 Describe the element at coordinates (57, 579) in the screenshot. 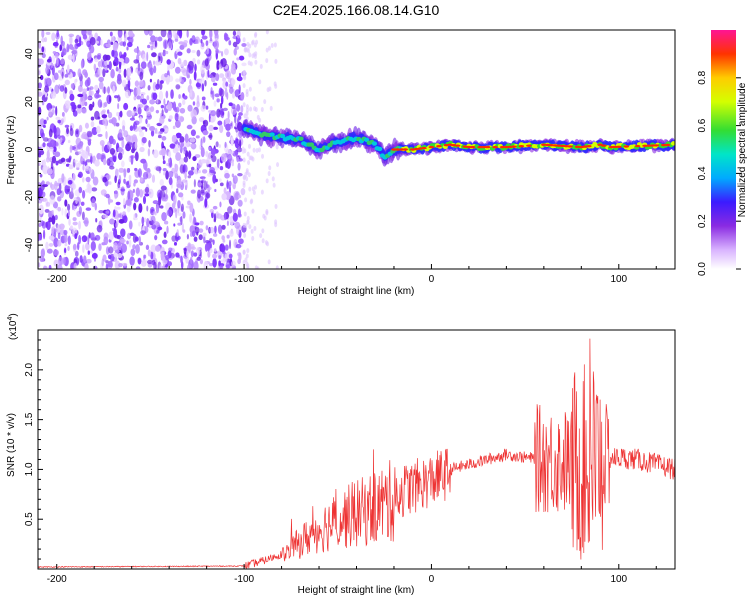

I see `x-tick-label: -200` at that location.